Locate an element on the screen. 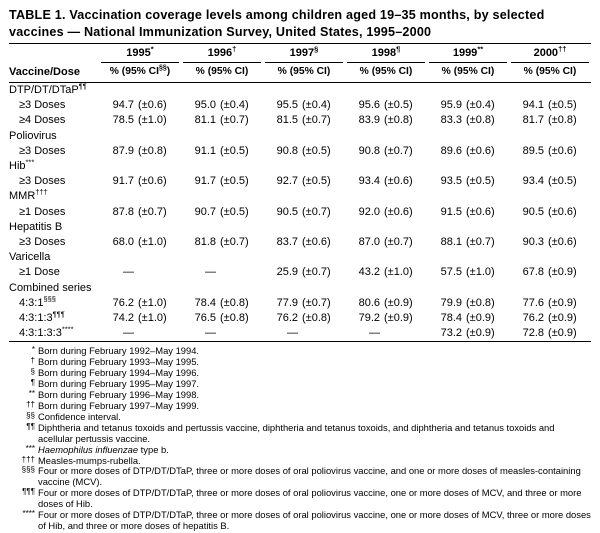 This screenshot has width=600, height=533. year-header-row: 1995* 1996† 1997§ 1998¶ 1999** 2000†† is located at coordinates (300, 53).